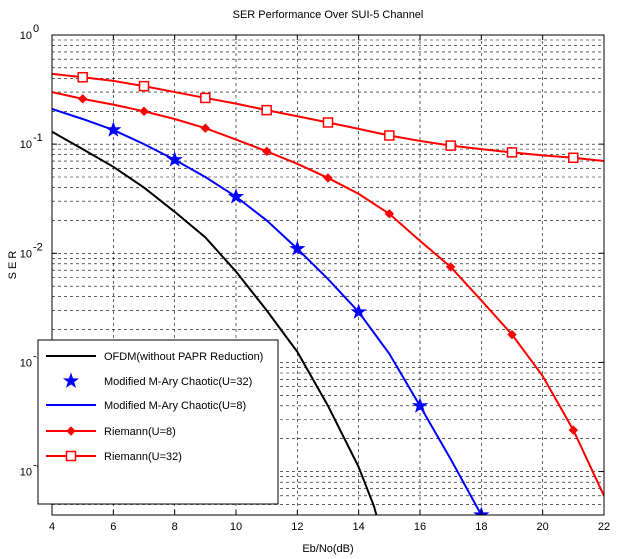 The width and height of the screenshot is (620, 559). I want to click on legend-box, so click(158, 422).